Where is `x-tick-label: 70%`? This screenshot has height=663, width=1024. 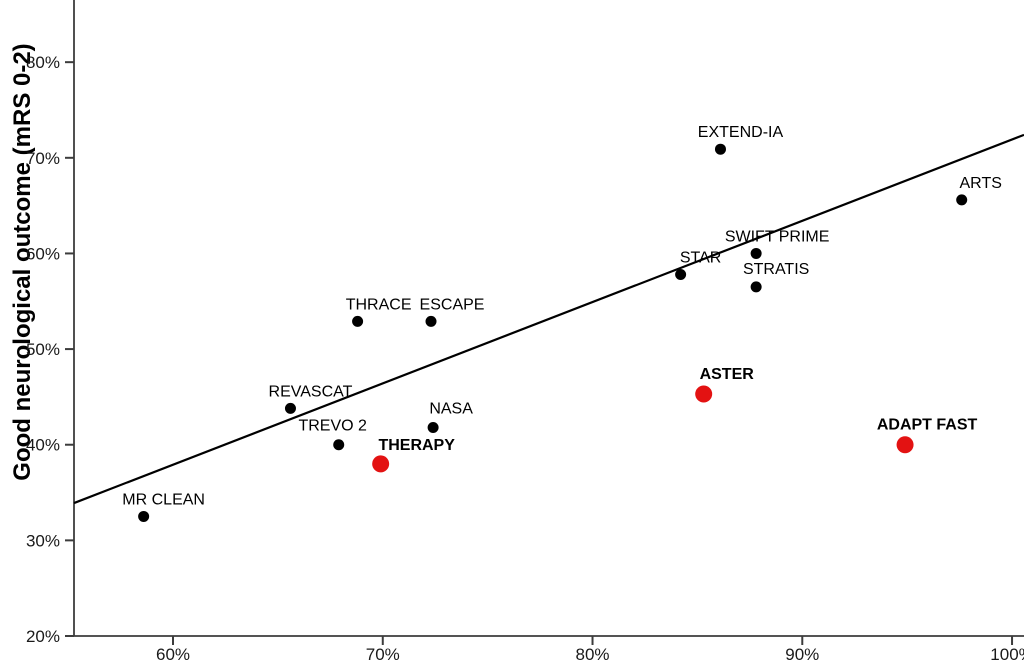 x-tick-label: 70% is located at coordinates (383, 654).